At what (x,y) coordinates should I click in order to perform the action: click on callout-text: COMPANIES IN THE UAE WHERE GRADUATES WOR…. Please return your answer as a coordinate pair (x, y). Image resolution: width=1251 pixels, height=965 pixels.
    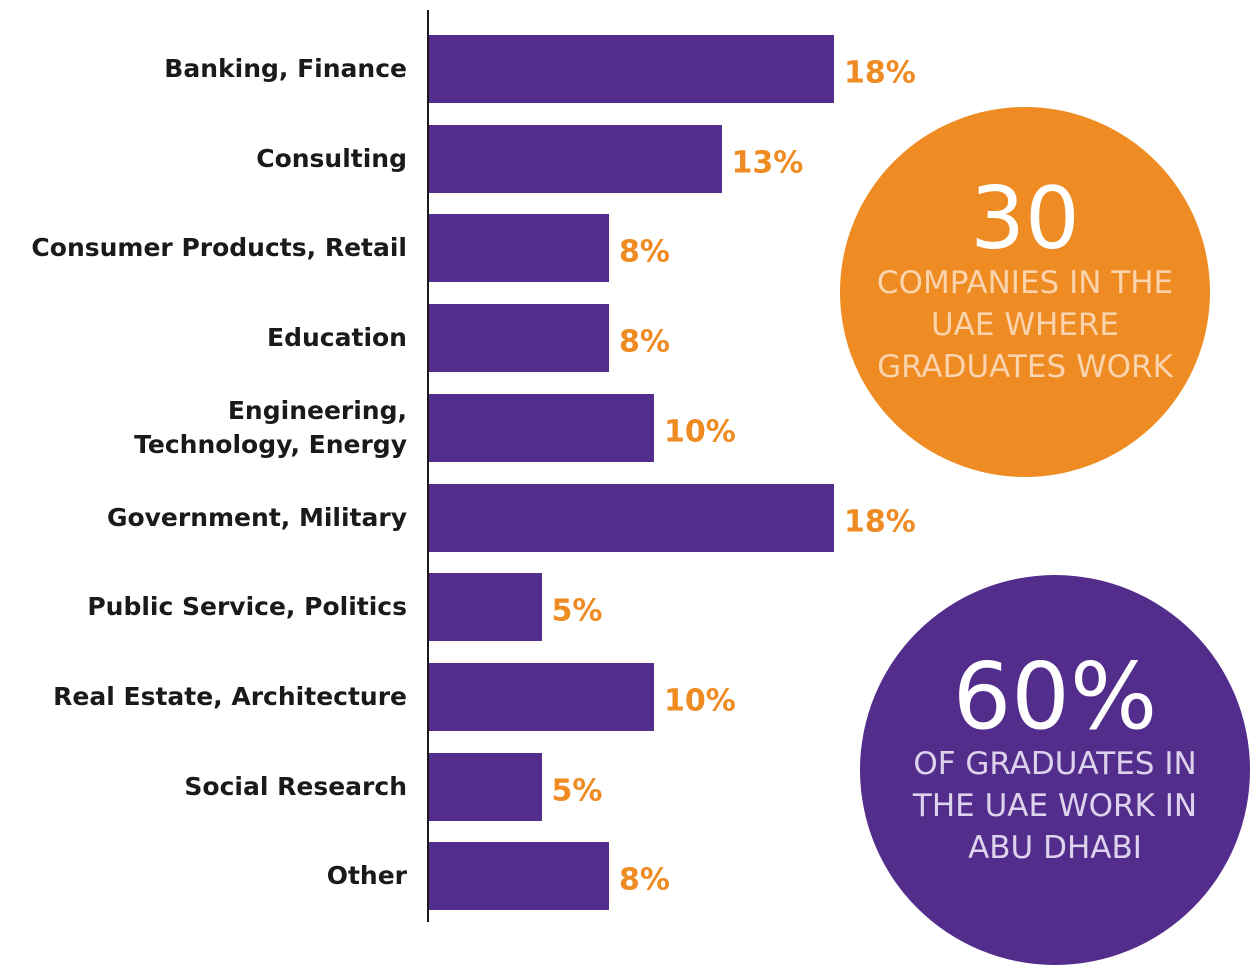
    Looking at the image, I should click on (1025, 325).